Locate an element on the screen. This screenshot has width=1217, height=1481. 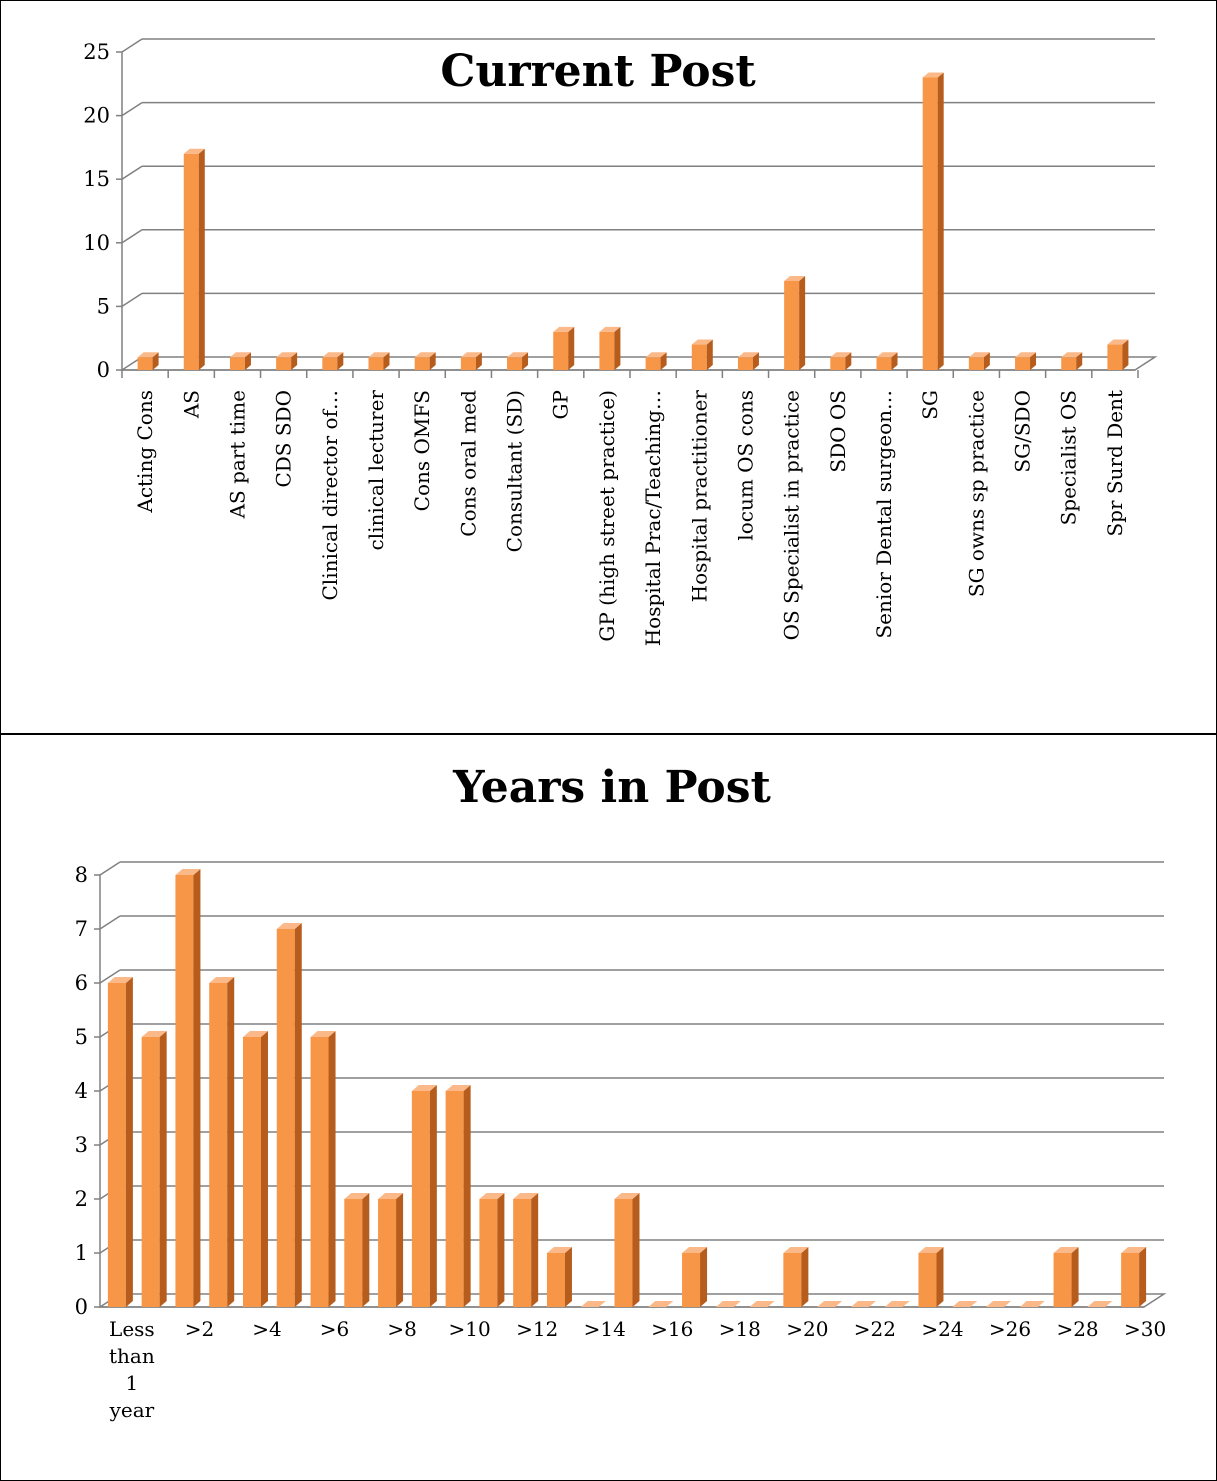
chart-title: Current Post is located at coordinates (598, 71).